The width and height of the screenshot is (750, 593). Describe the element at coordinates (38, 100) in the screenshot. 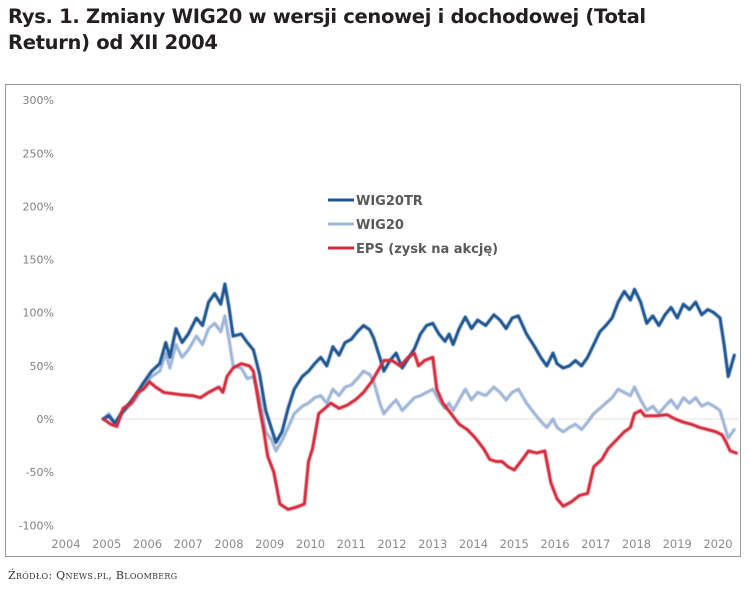

I see `y-tick-label: 300%` at that location.